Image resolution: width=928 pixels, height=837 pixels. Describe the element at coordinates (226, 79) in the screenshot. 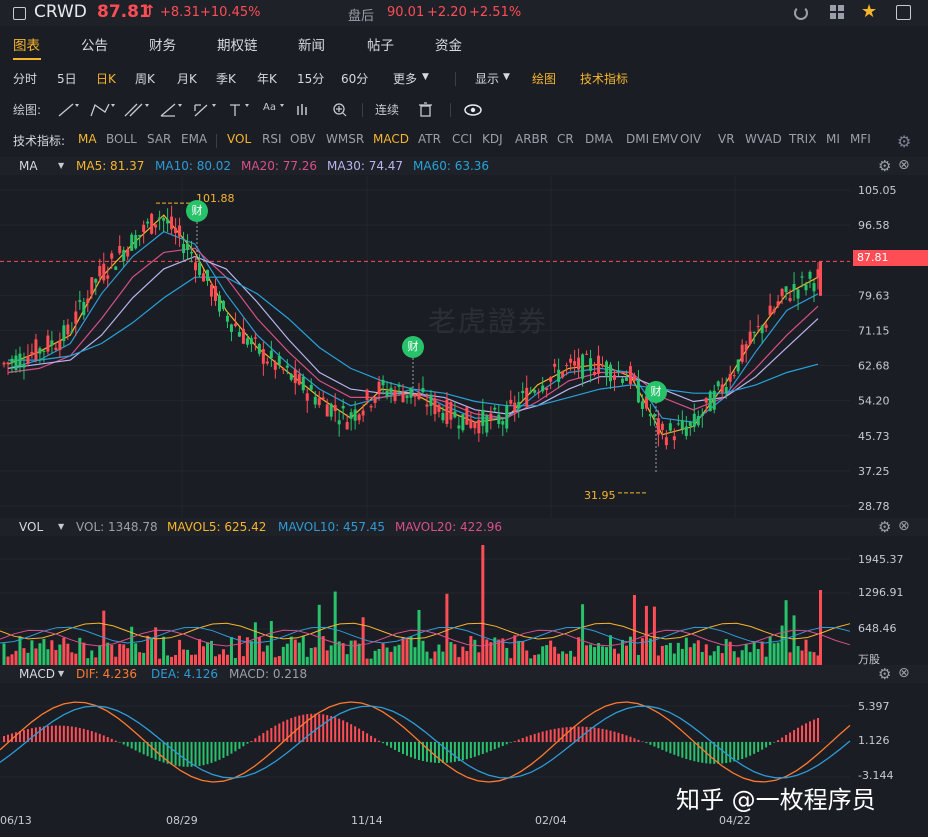

I see `period-quarterly: 季K` at that location.